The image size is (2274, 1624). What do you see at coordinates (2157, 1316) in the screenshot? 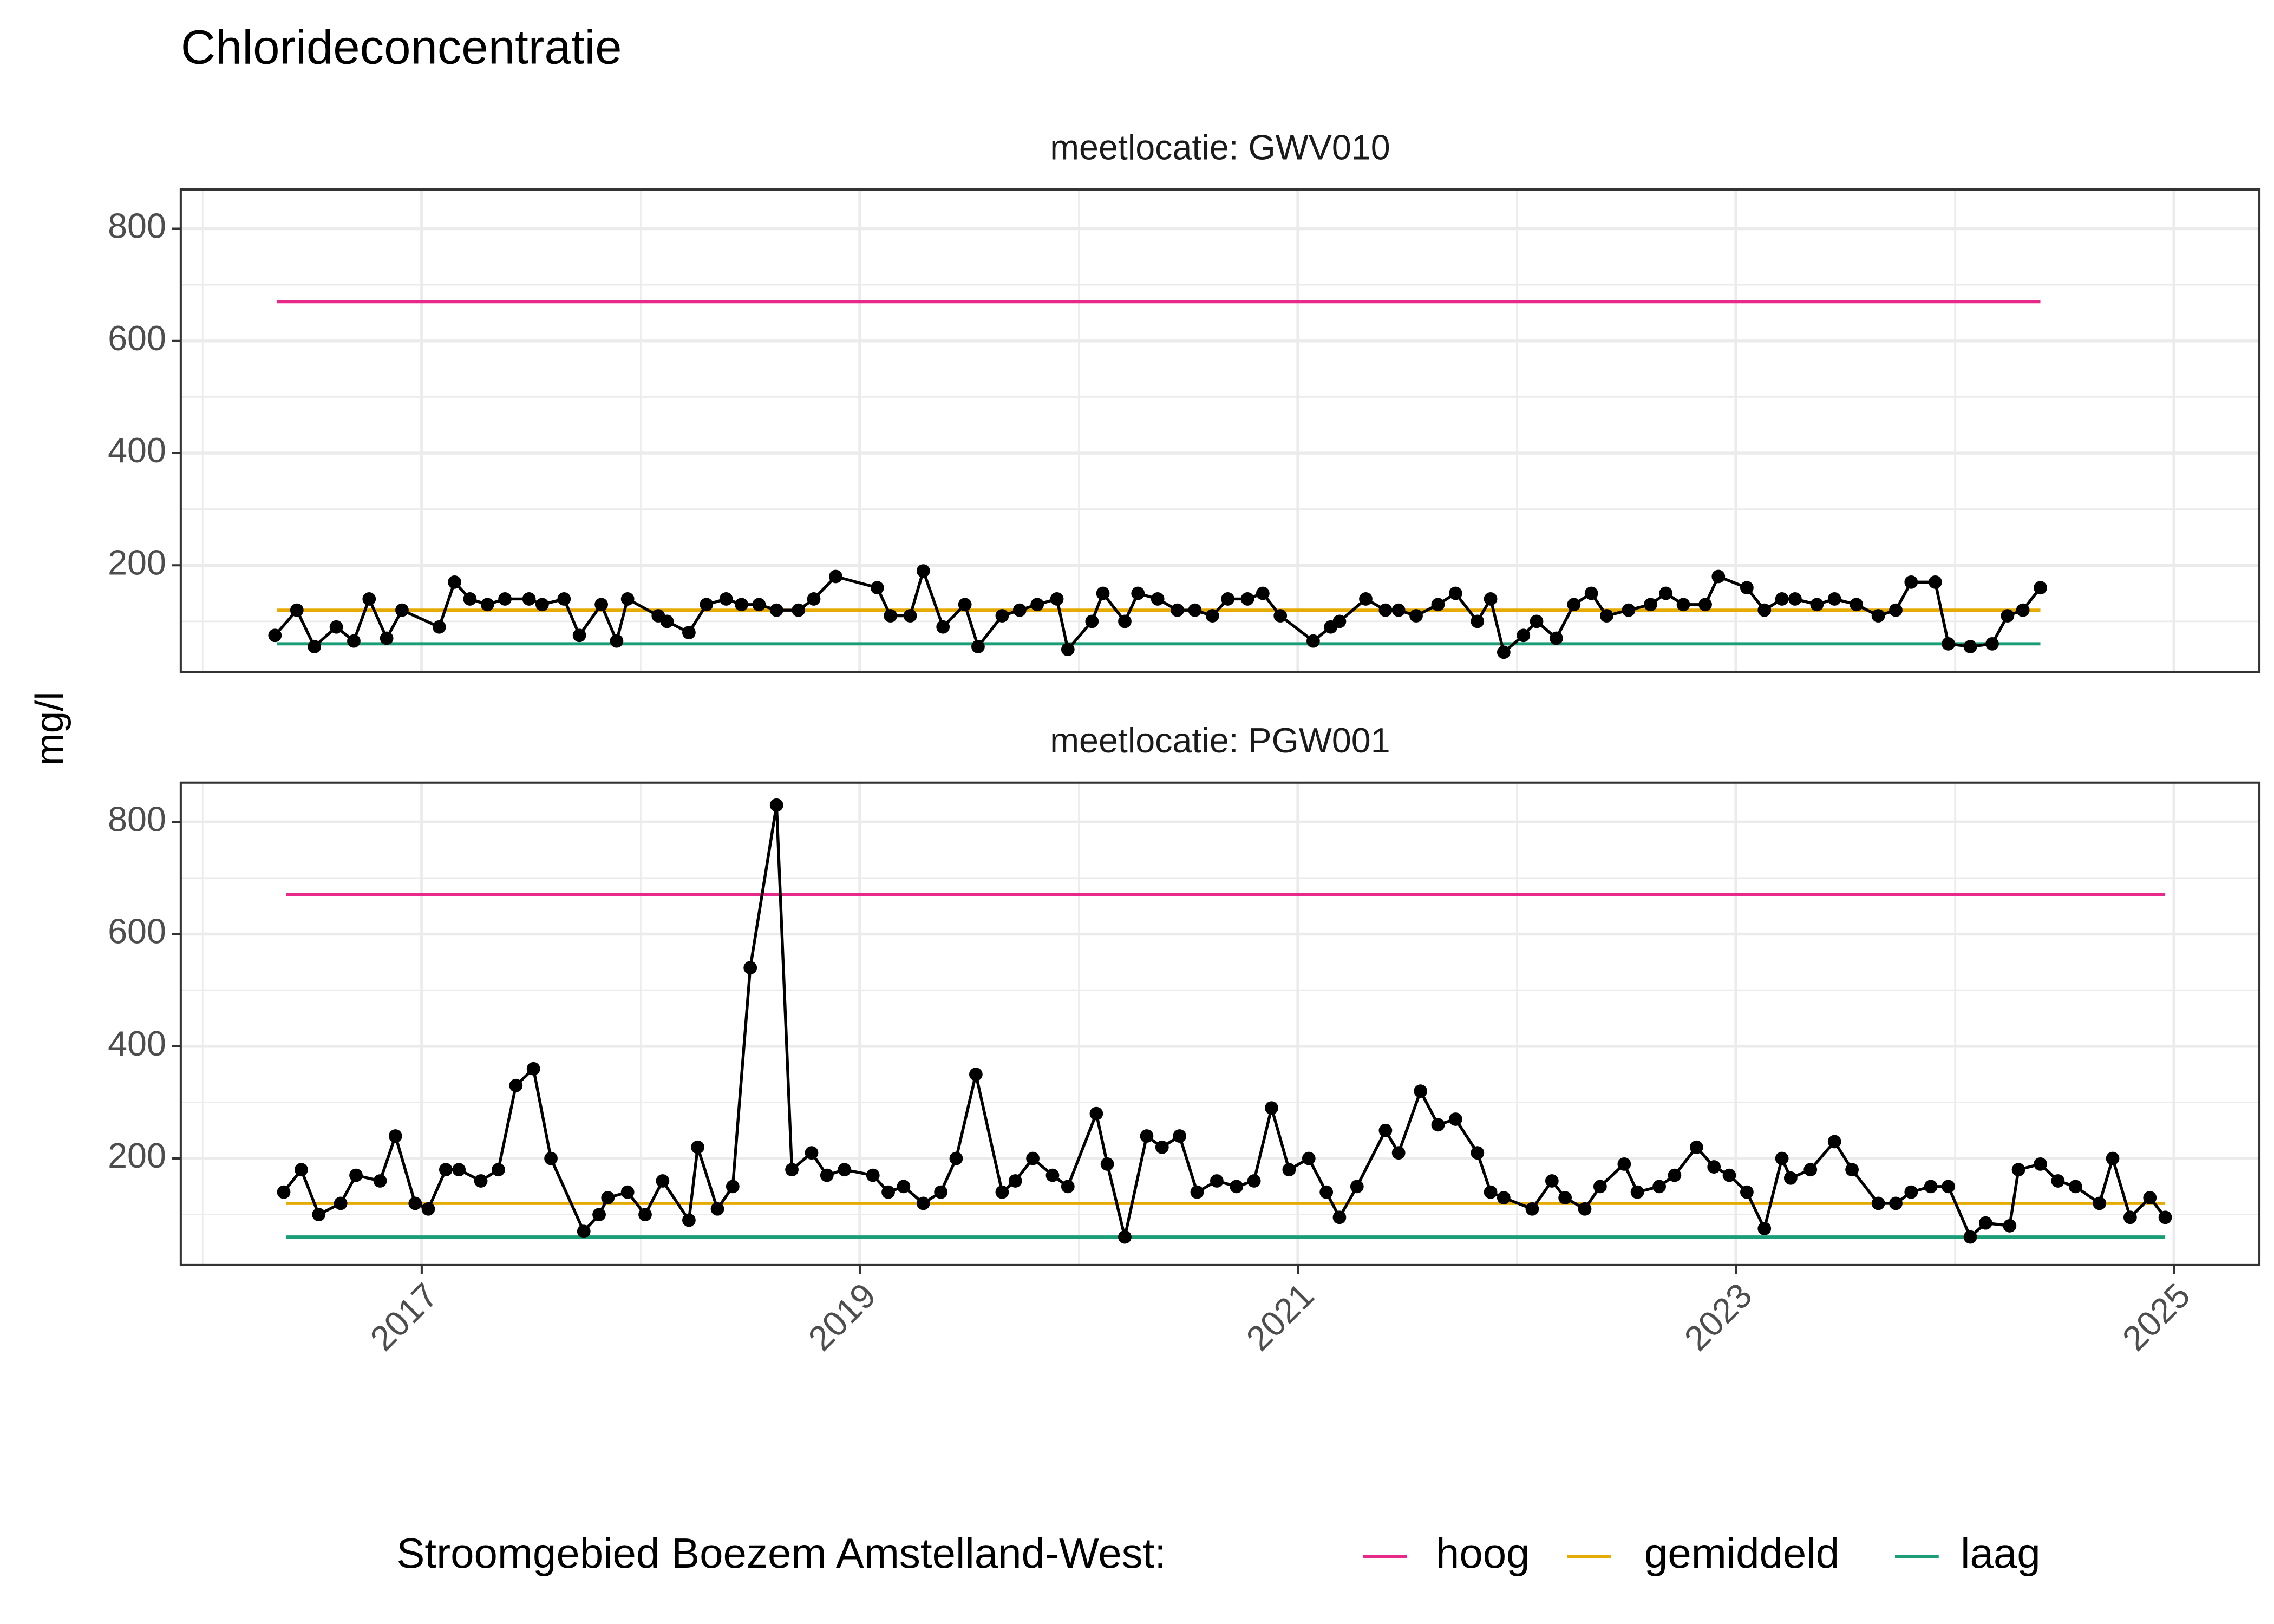
I see `x-tick-label: 2025` at bounding box center [2157, 1316].